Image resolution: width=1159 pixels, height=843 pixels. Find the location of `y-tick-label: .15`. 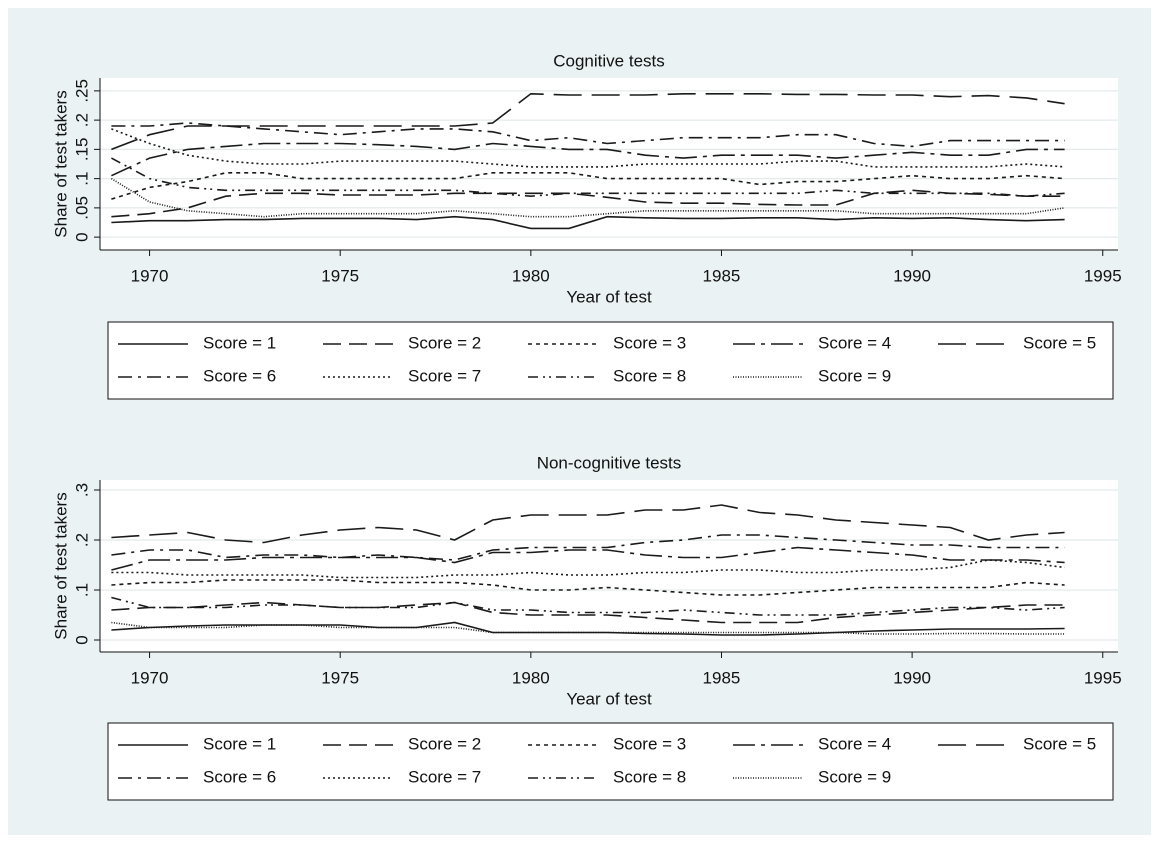

y-tick-label: .15 is located at coordinates (81, 150).